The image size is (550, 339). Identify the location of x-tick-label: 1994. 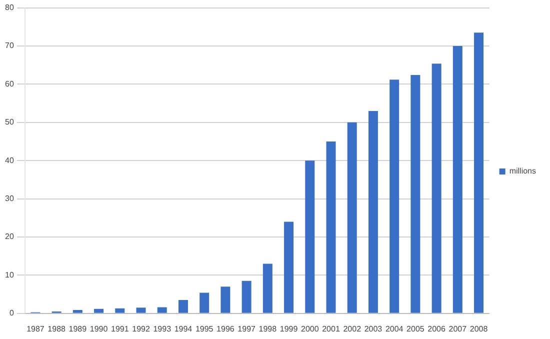
(183, 329).